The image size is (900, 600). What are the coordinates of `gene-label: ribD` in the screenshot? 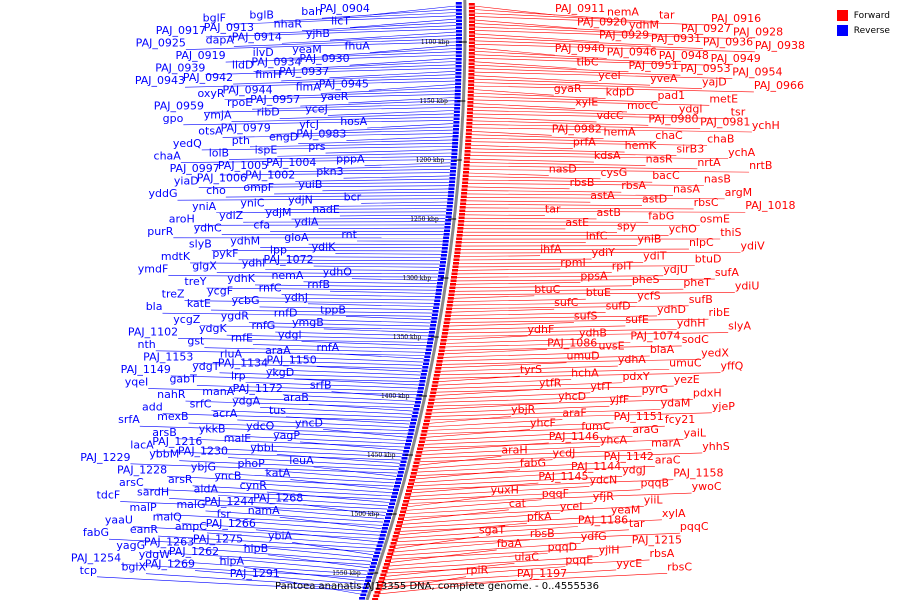 It's located at (268, 112).